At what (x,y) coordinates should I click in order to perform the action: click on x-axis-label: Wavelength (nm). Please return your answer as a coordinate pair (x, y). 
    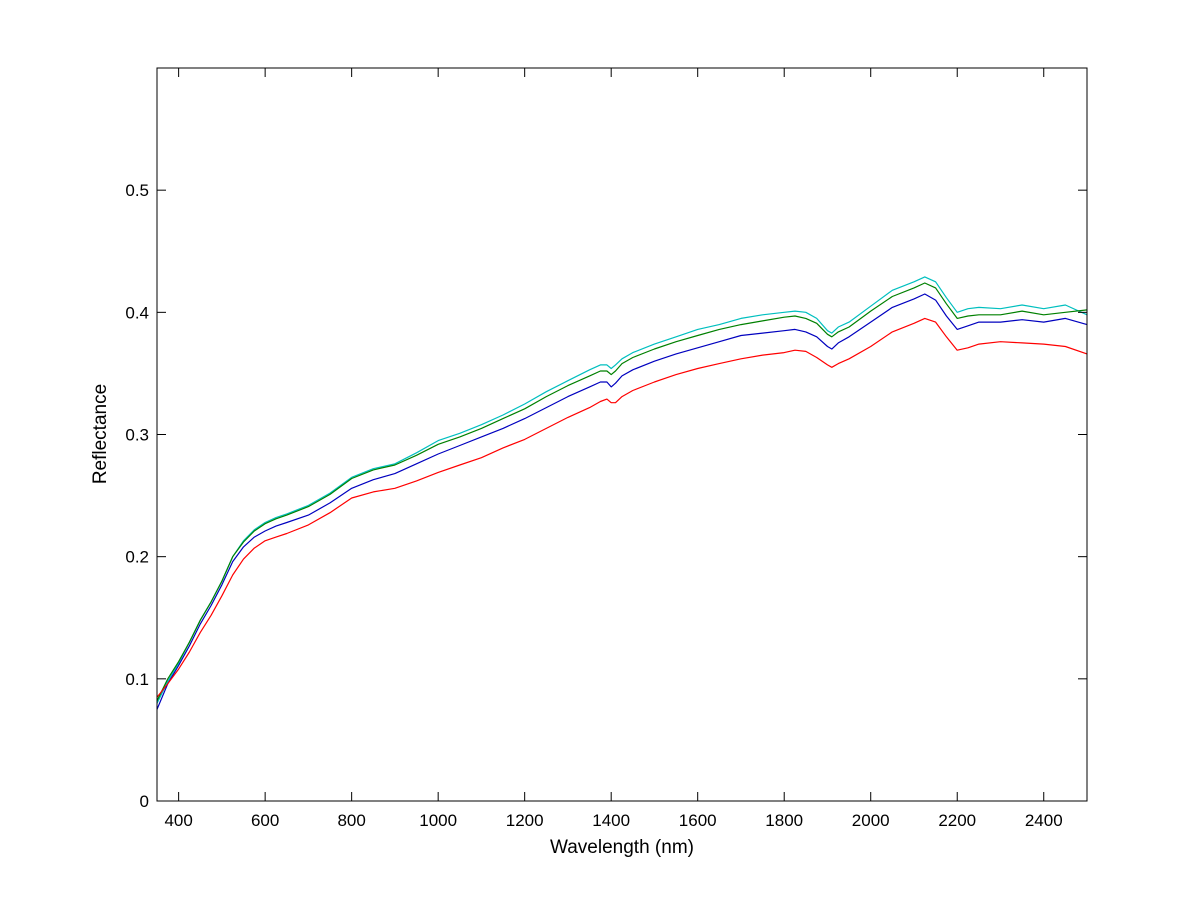
    Looking at the image, I should click on (622, 847).